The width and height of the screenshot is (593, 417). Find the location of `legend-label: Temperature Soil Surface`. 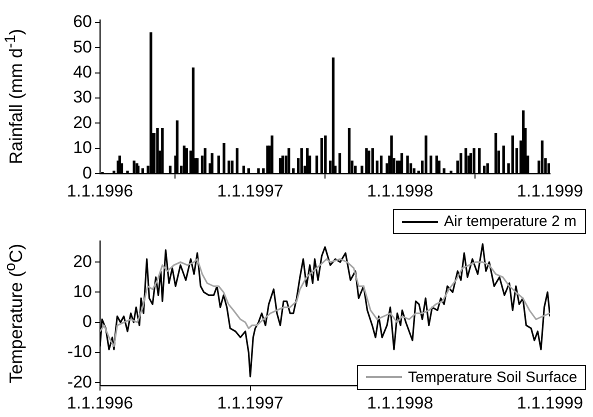

legend-label: Temperature Soil Surface is located at coordinates (493, 377).